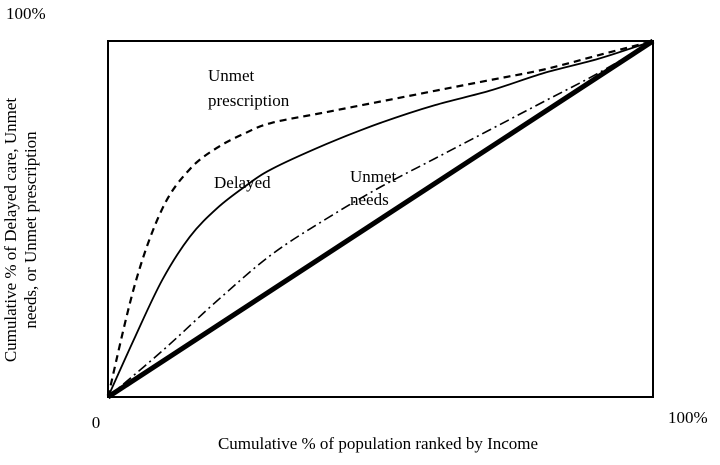 Image resolution: width=720 pixels, height=465 pixels. What do you see at coordinates (231, 75) in the screenshot?
I see `series-label-unmet-prescription-line-1: Unmet` at bounding box center [231, 75].